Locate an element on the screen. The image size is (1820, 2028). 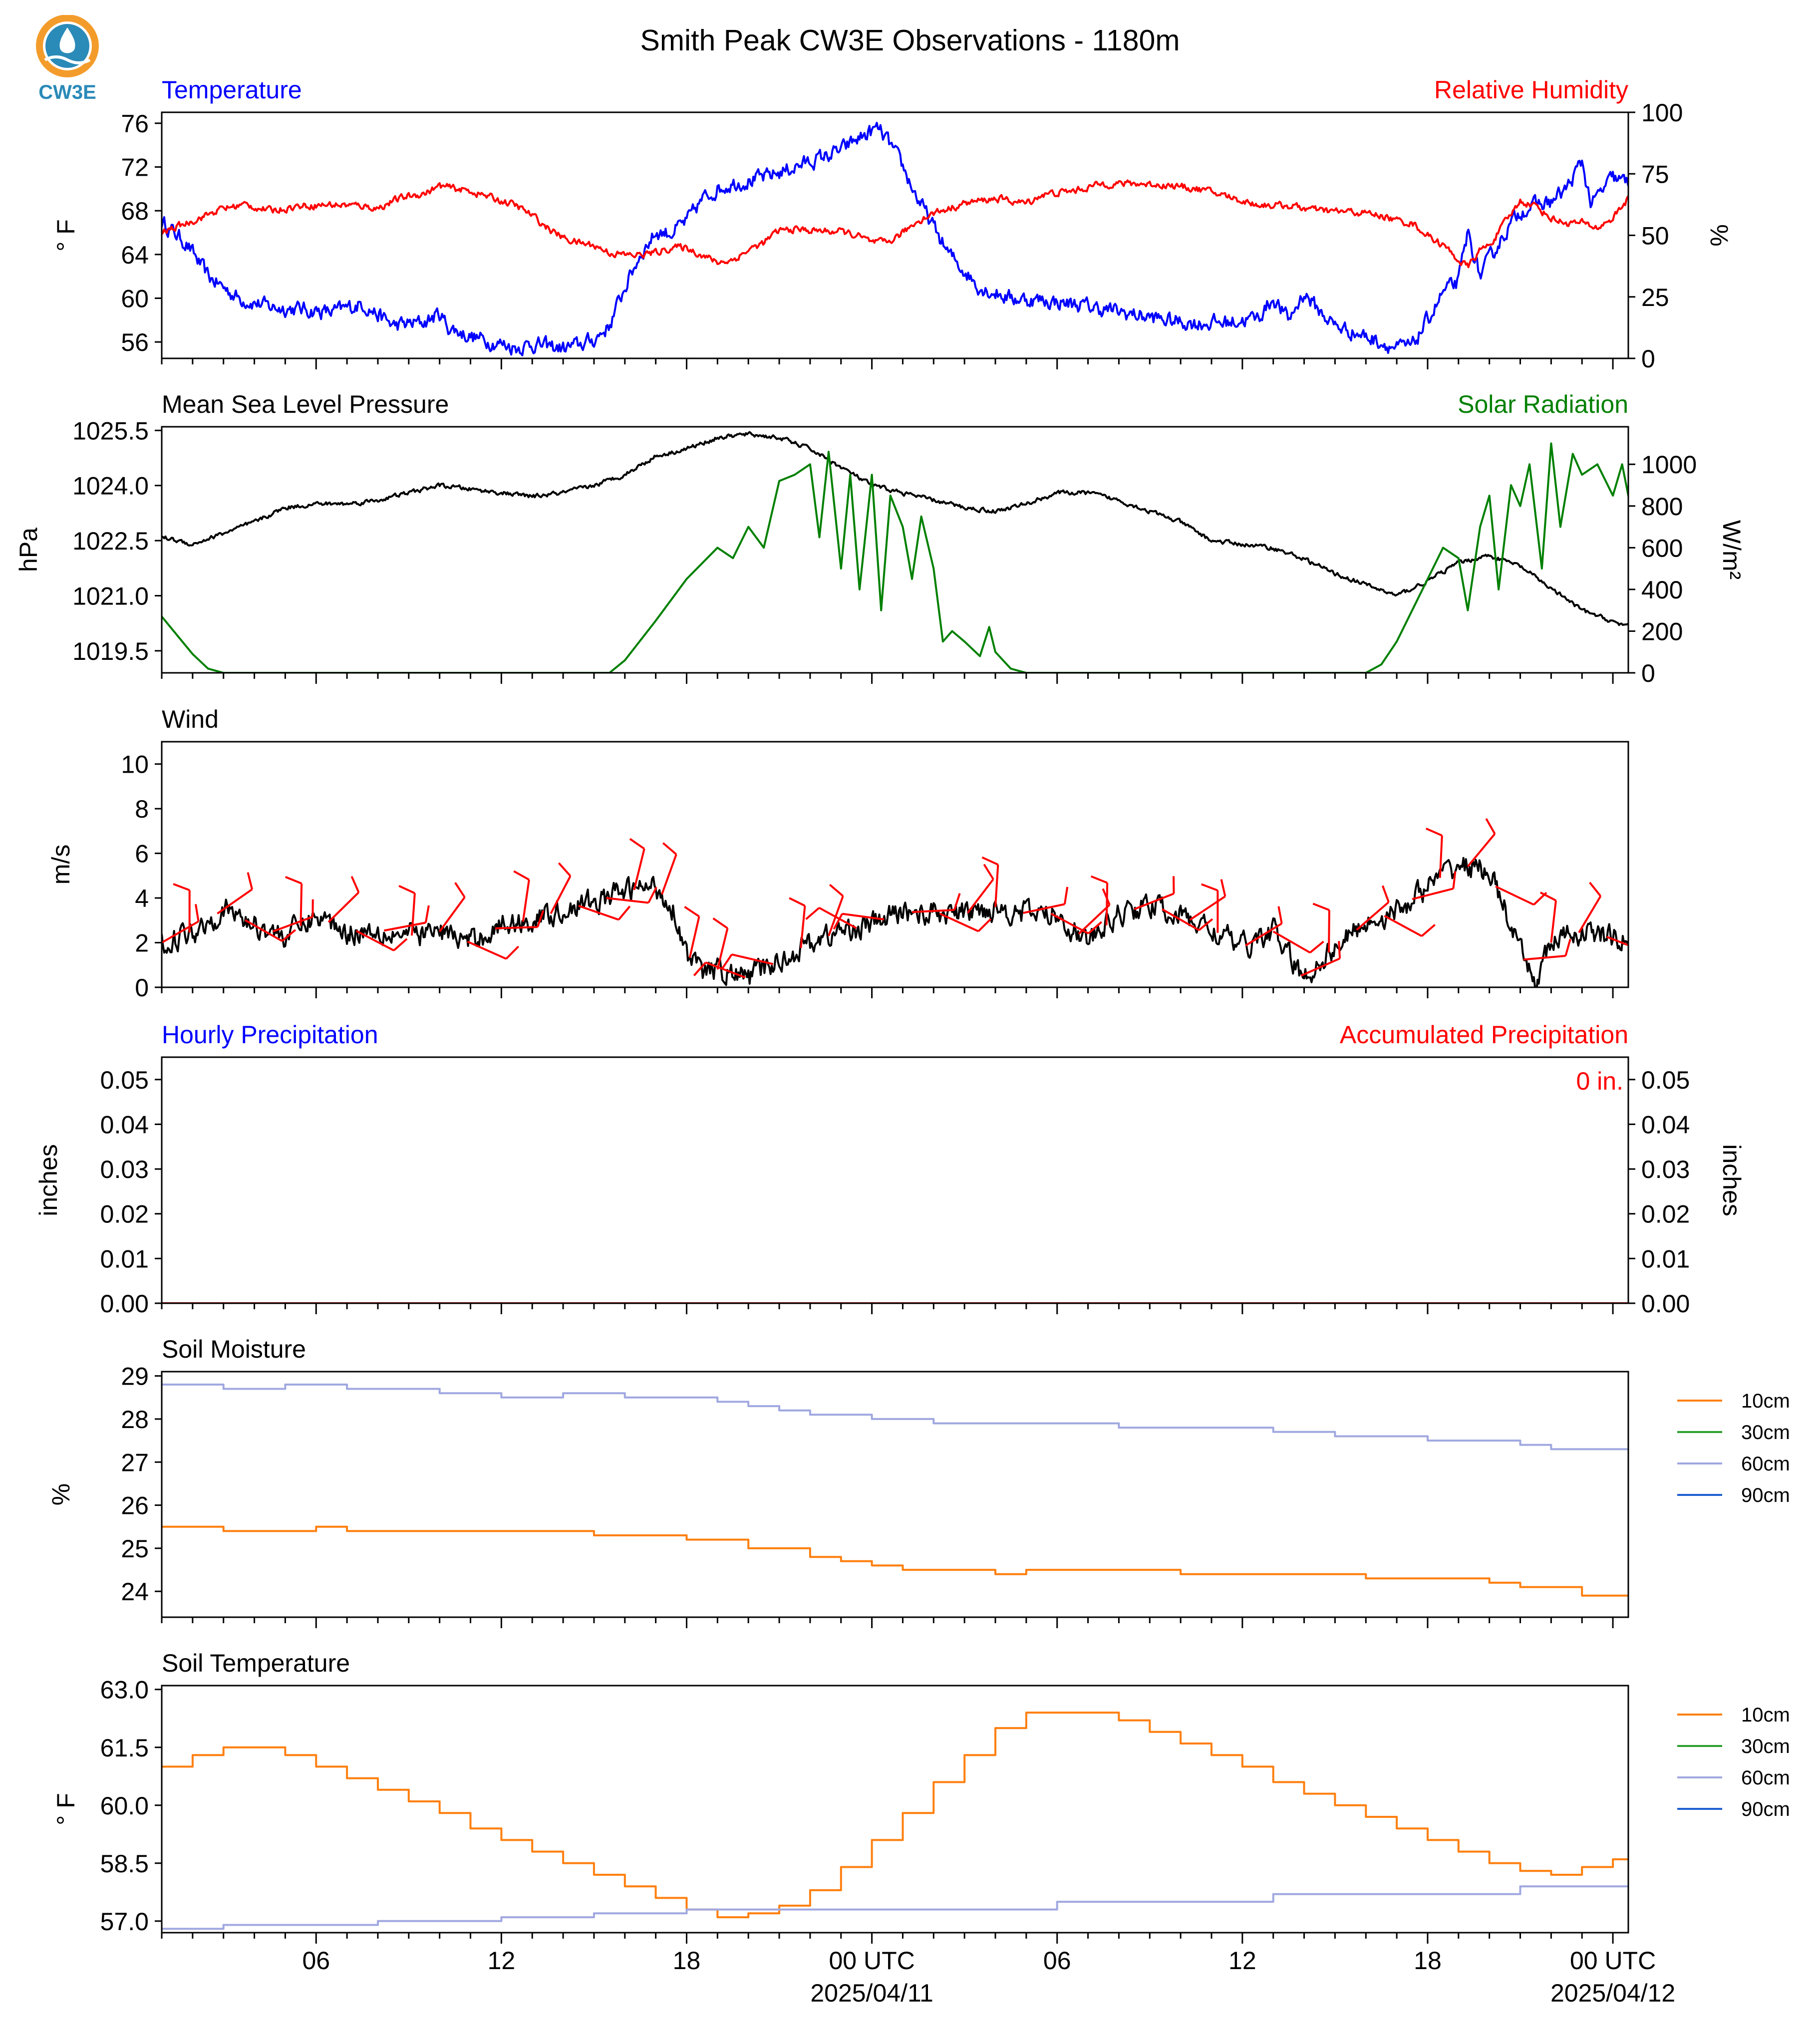
panel-title-left: Wind is located at coordinates (190, 719).